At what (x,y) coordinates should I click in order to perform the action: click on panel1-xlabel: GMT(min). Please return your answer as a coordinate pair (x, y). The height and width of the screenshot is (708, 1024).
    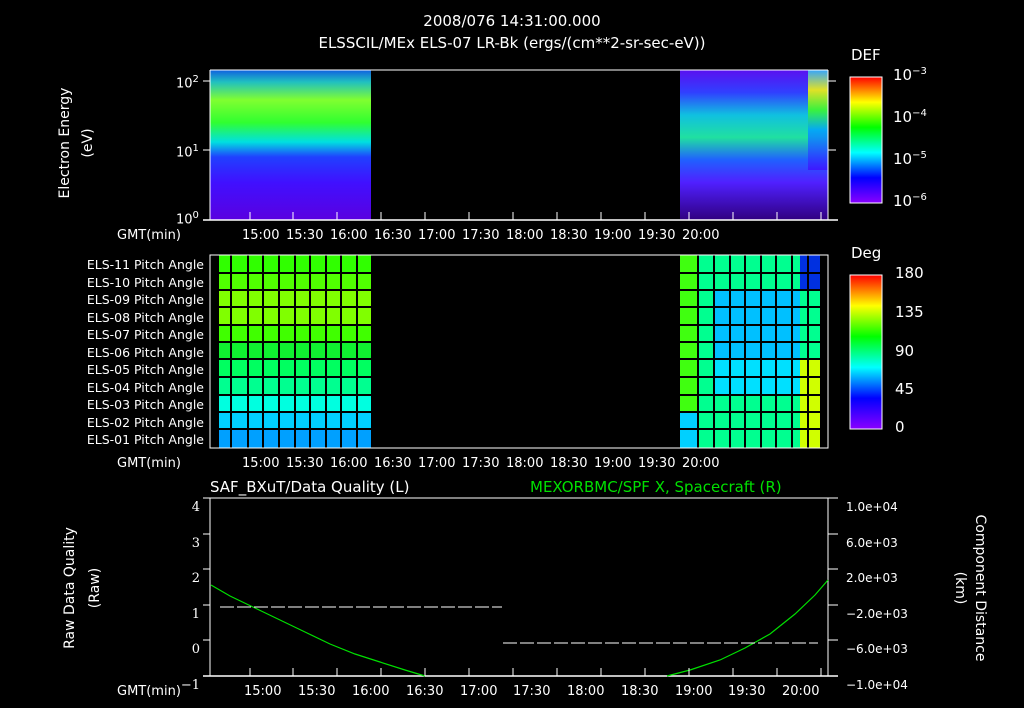
    Looking at the image, I should click on (149, 235).